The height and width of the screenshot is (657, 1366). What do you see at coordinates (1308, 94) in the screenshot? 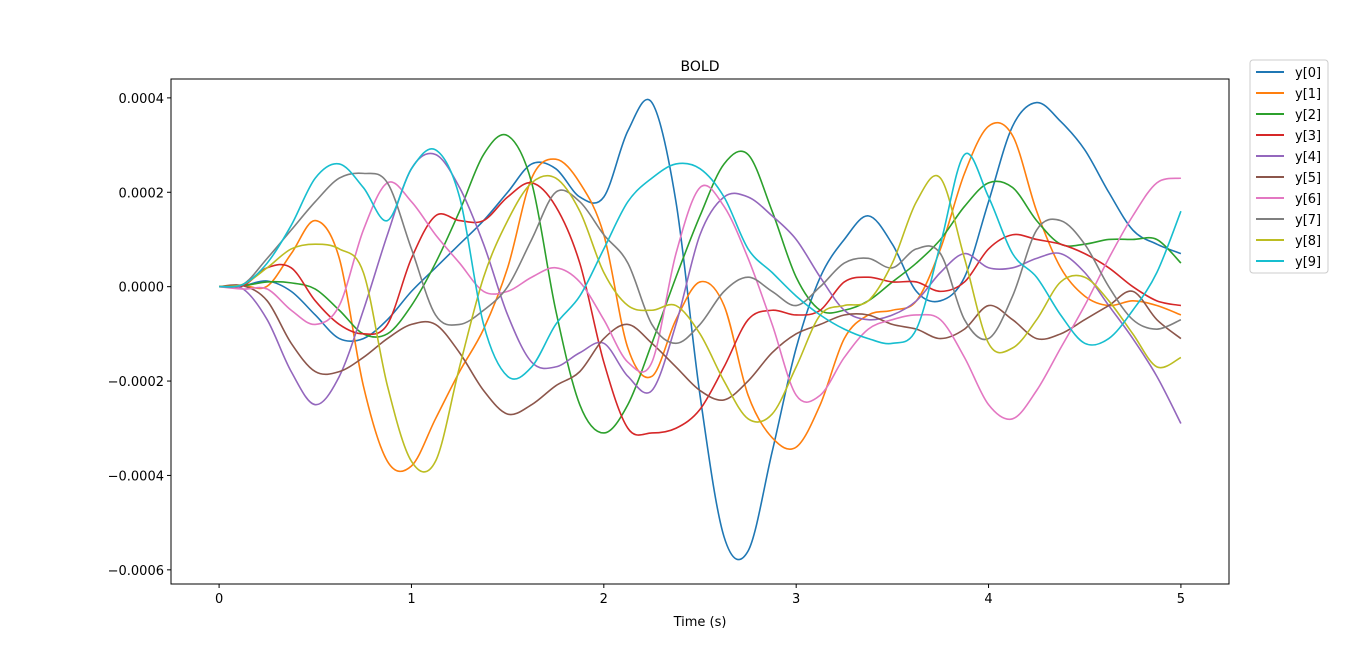
I see `legend-label-1: y[1]` at bounding box center [1308, 94].